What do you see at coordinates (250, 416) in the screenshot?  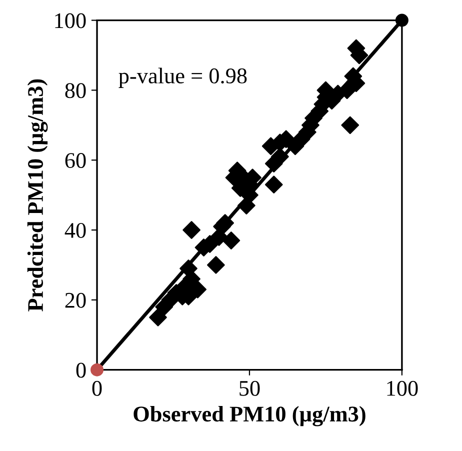 I see `x-axis-title: Observed PM10 (µg/m3)` at bounding box center [250, 416].